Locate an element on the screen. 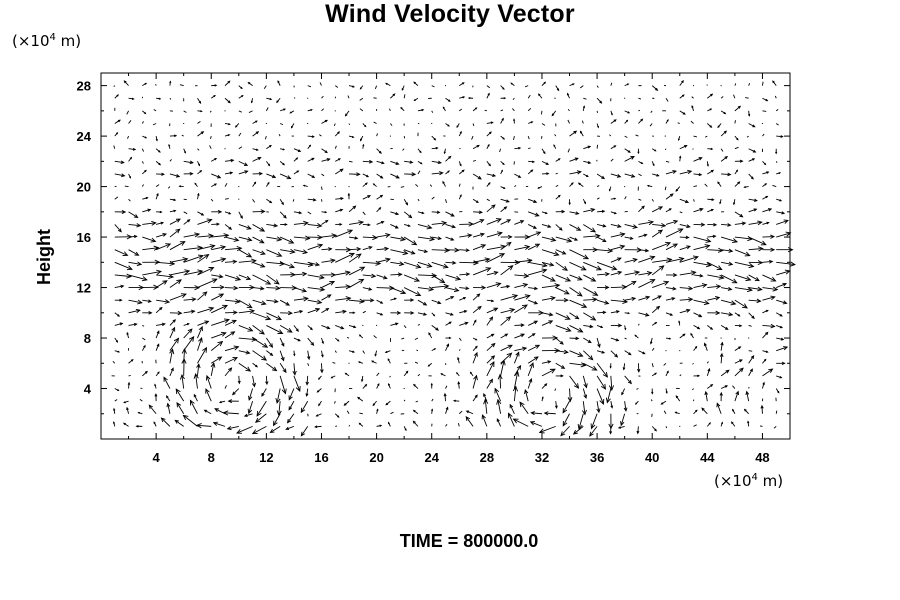 This screenshot has width=900, height=600. x-tick-label: 32 is located at coordinates (542, 457).